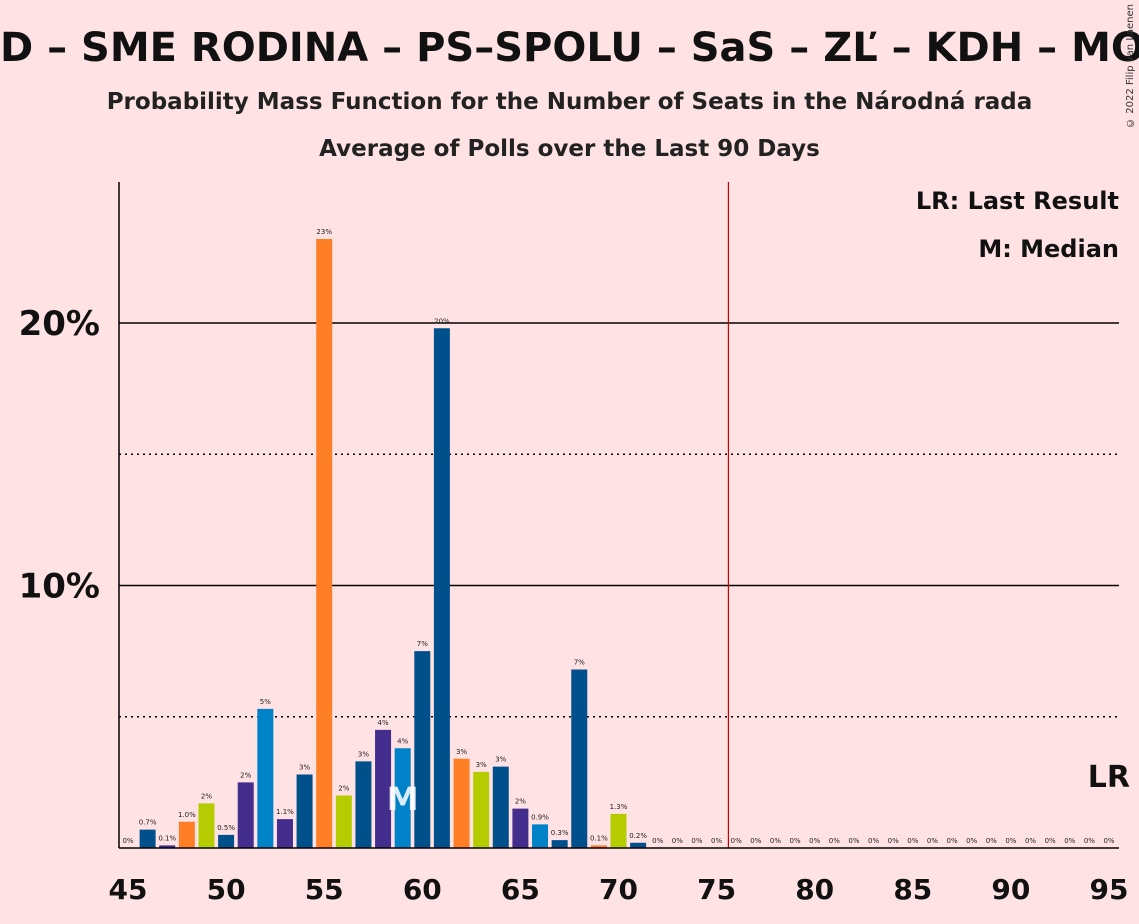 The image size is (1139, 924). What do you see at coordinates (324, 889) in the screenshot?
I see `x-tick-label: 55` at bounding box center [324, 889].